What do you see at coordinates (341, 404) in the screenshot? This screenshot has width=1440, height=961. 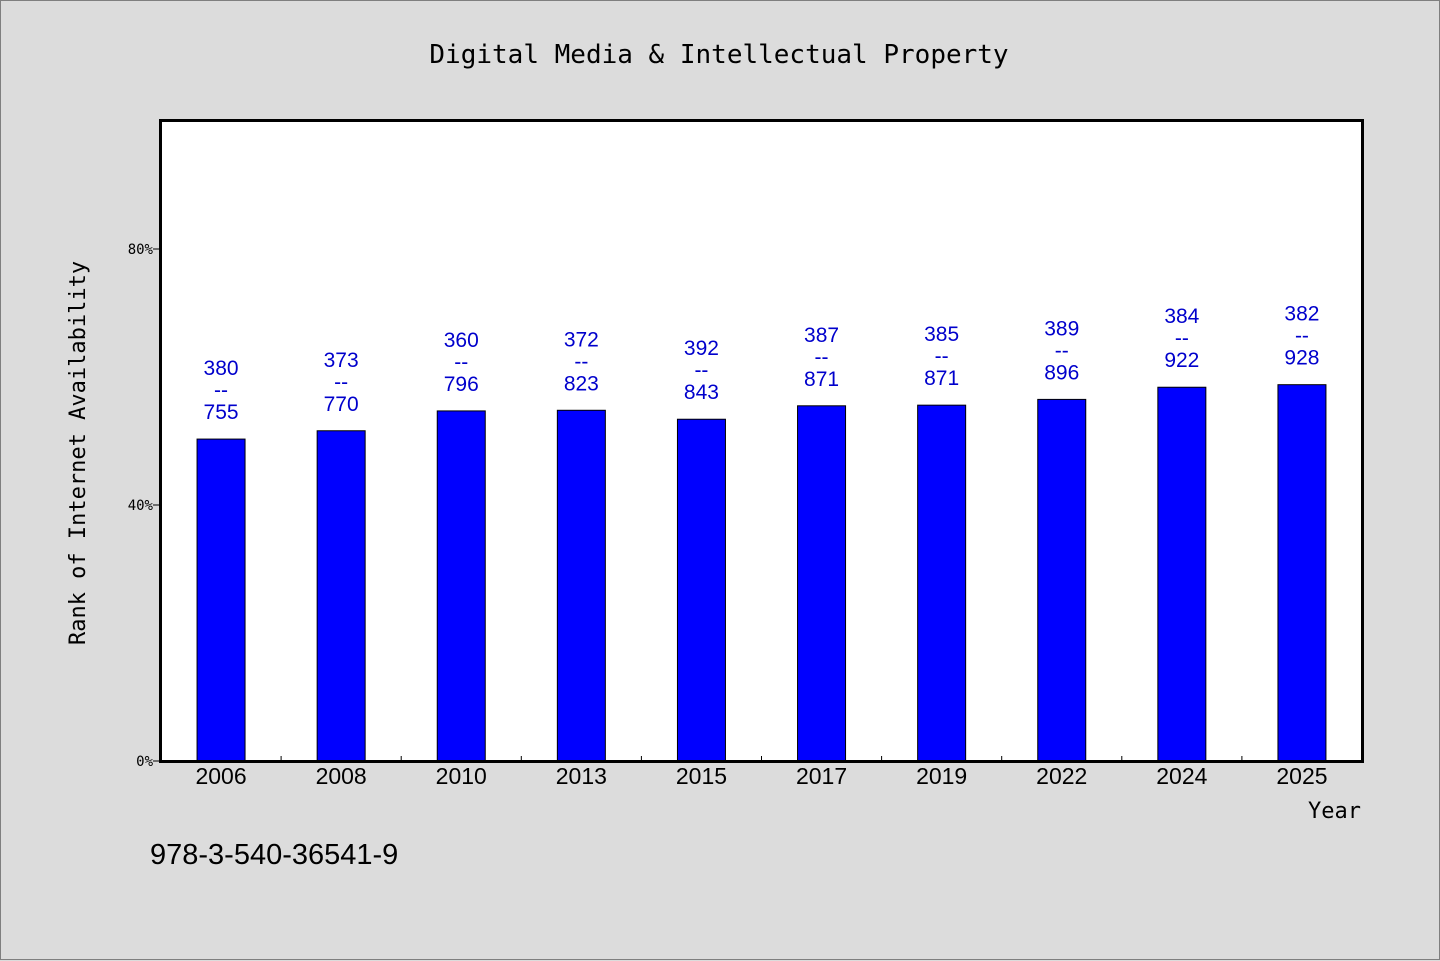 I see `data-label-2008-line-2: 770` at bounding box center [341, 404].